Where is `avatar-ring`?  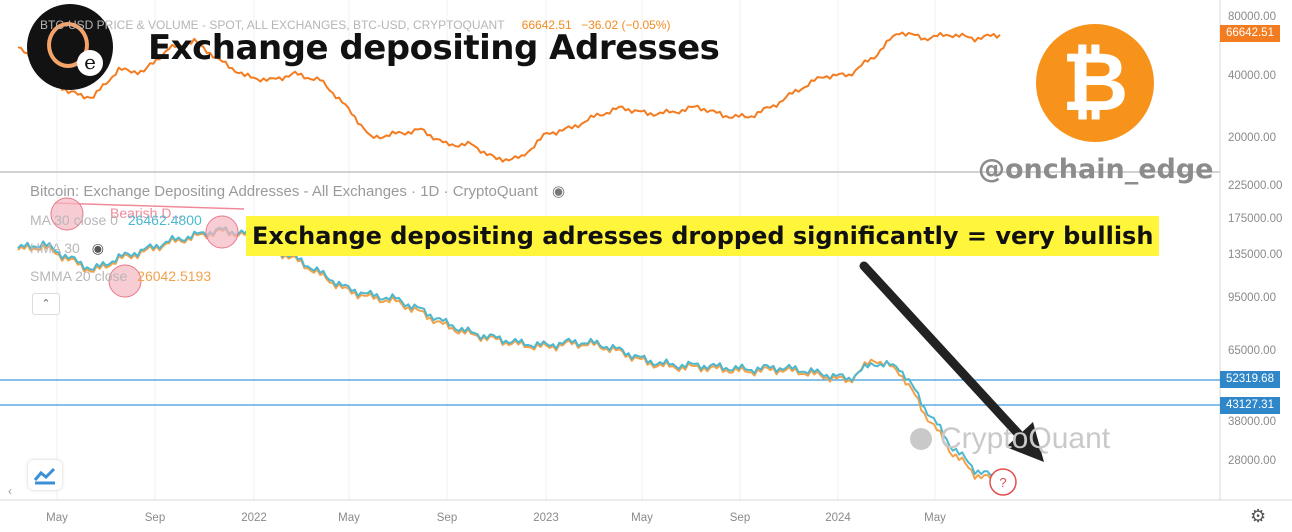 avatar-ring is located at coordinates (68, 45).